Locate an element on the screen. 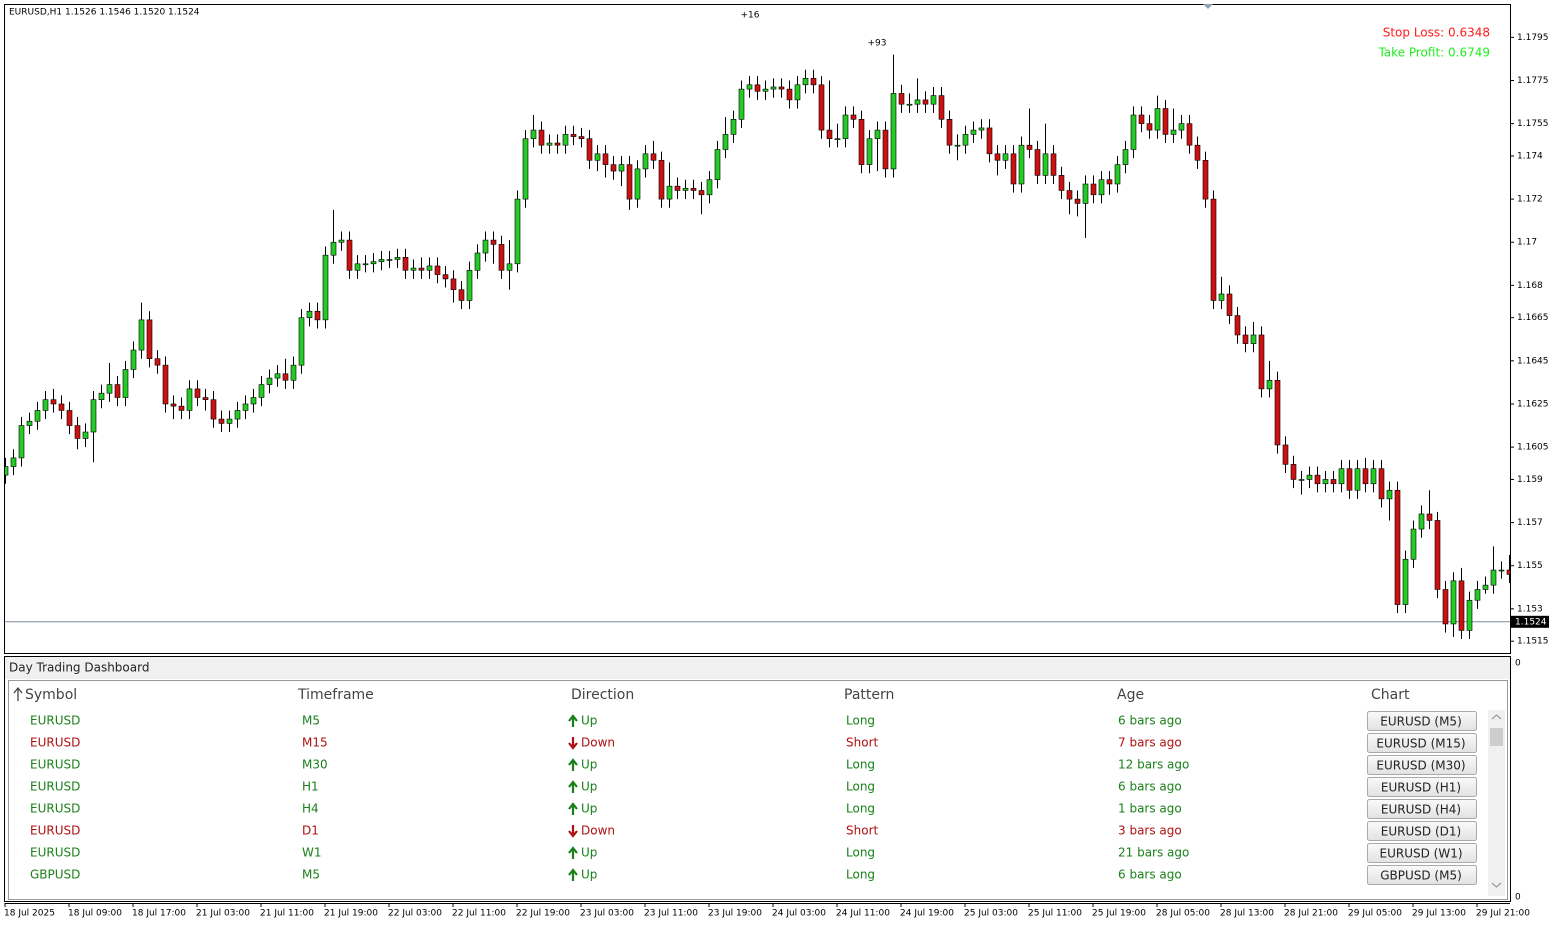 This screenshot has width=1554, height=927. direction-arrow is located at coordinates (573, 852).